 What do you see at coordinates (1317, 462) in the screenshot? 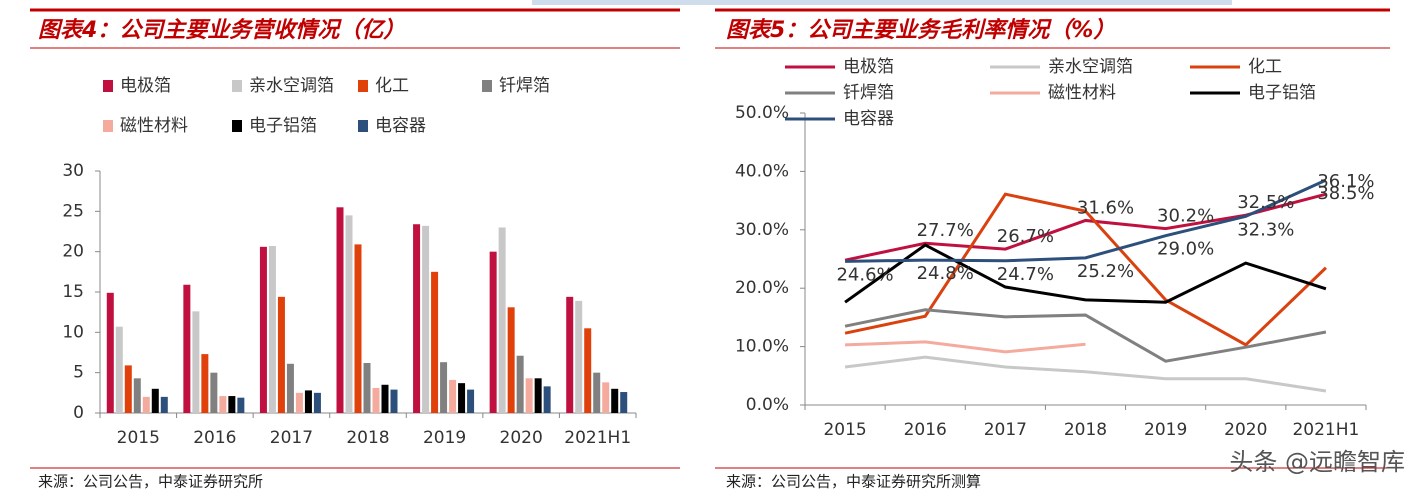
I see `watermark: 头条 @远瞻智库` at bounding box center [1317, 462].